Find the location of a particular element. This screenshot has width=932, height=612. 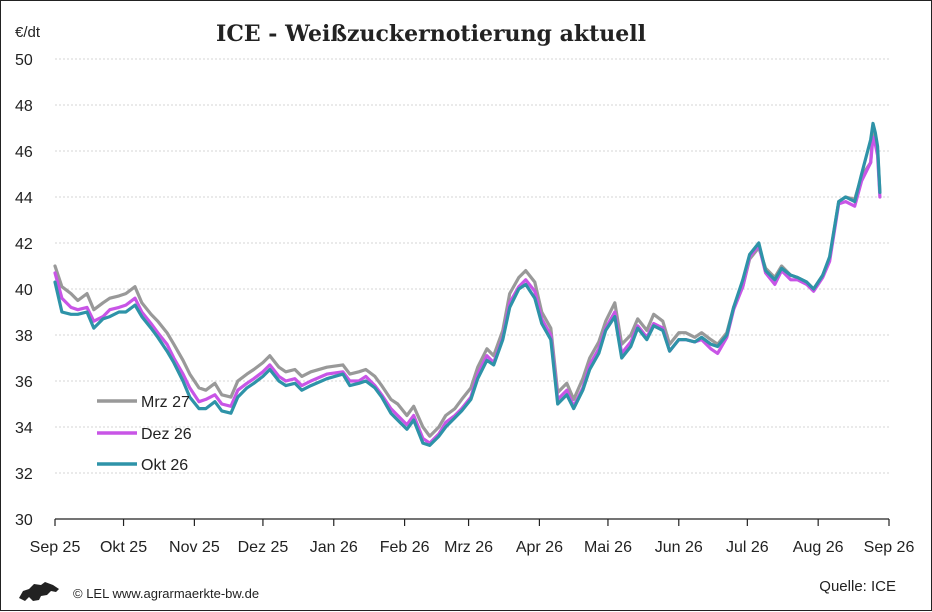

x-tick-label: Sep 26 is located at coordinates (889, 547).